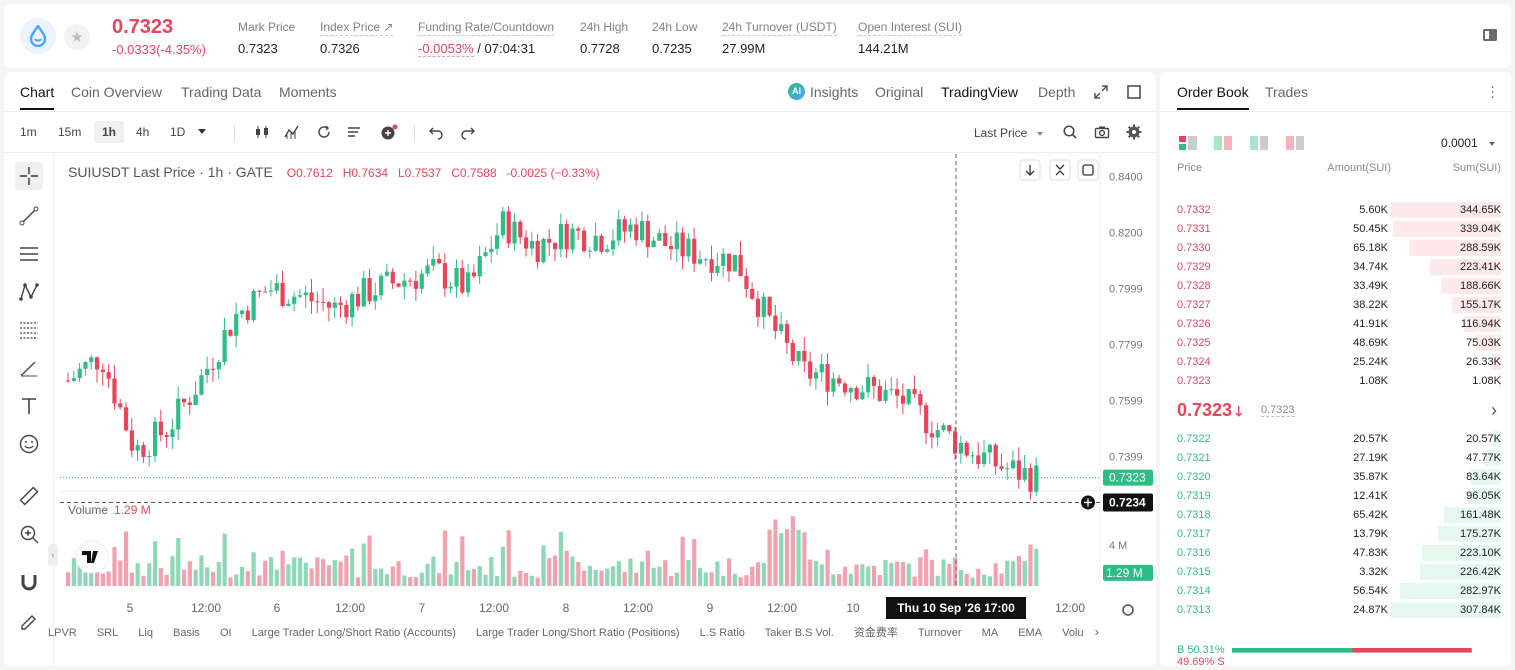 The height and width of the screenshot is (670, 1515). I want to click on ask-row: 0.7332 5.60K 344.65K, so click(1335, 209).